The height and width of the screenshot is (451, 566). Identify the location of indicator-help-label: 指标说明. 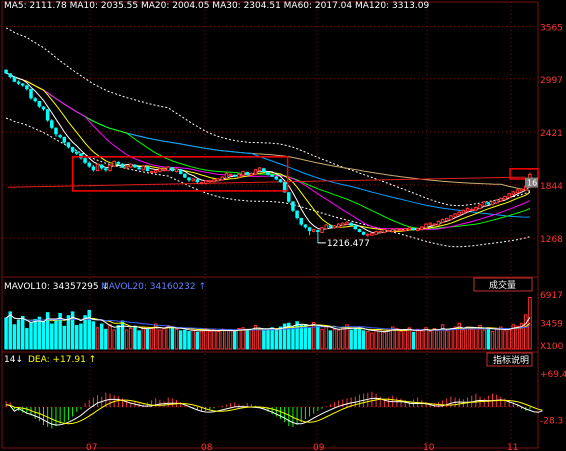
(511, 360).